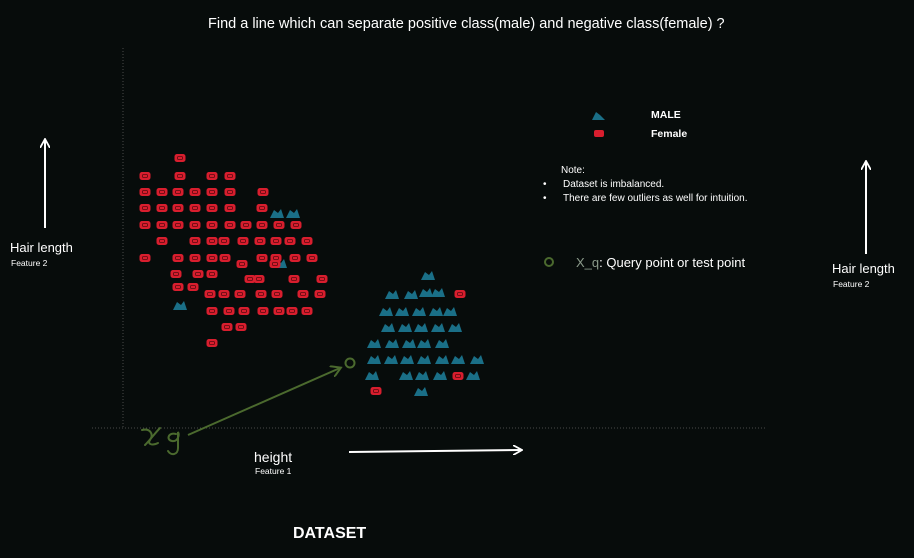 The height and width of the screenshot is (558, 914). I want to click on x-axis-sublabel: Feature 1, so click(273, 471).